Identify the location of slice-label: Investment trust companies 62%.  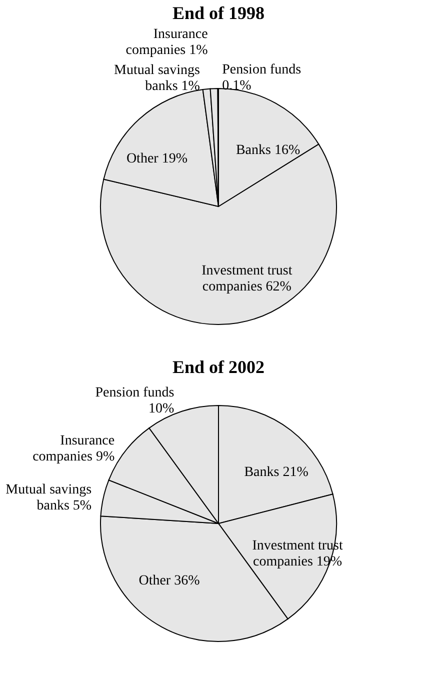
(247, 279).